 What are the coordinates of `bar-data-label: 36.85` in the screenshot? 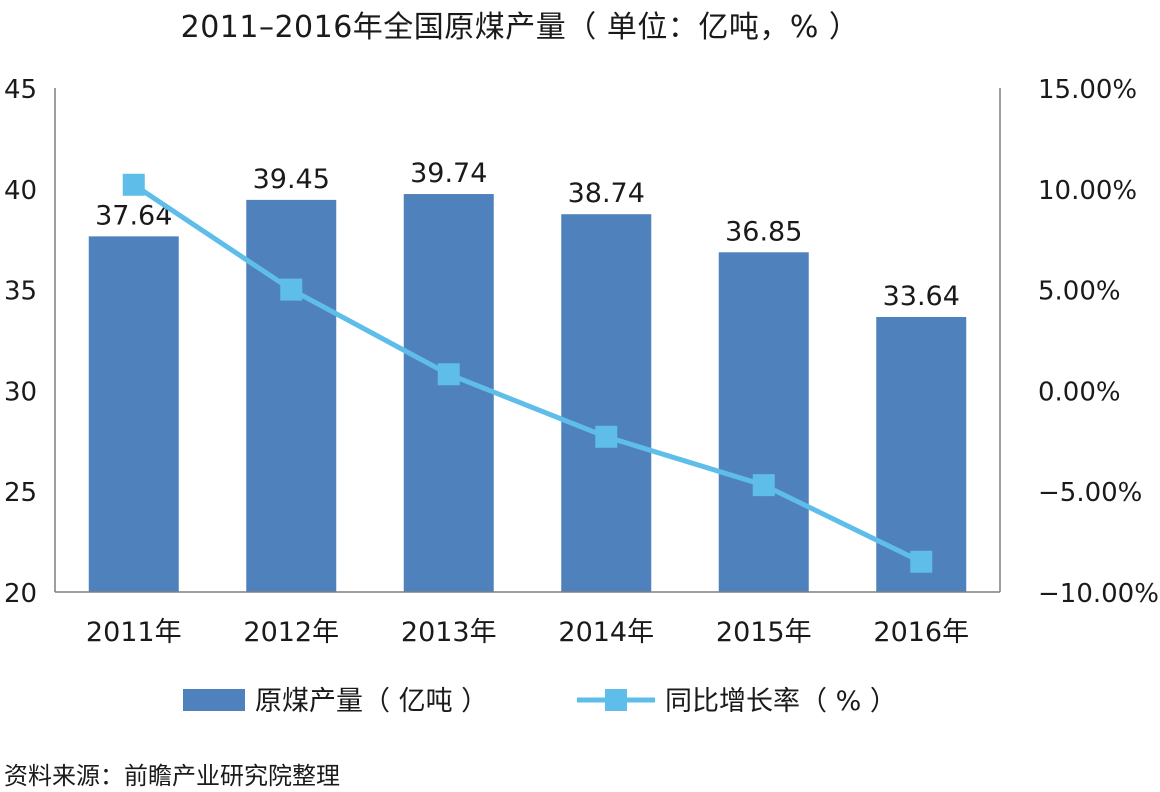 It's located at (763, 231).